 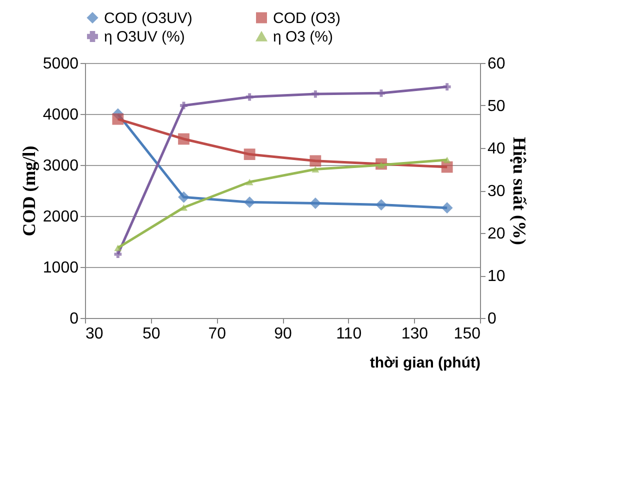 What do you see at coordinates (497, 64) in the screenshot?
I see `y2-tick-label: 60` at bounding box center [497, 64].